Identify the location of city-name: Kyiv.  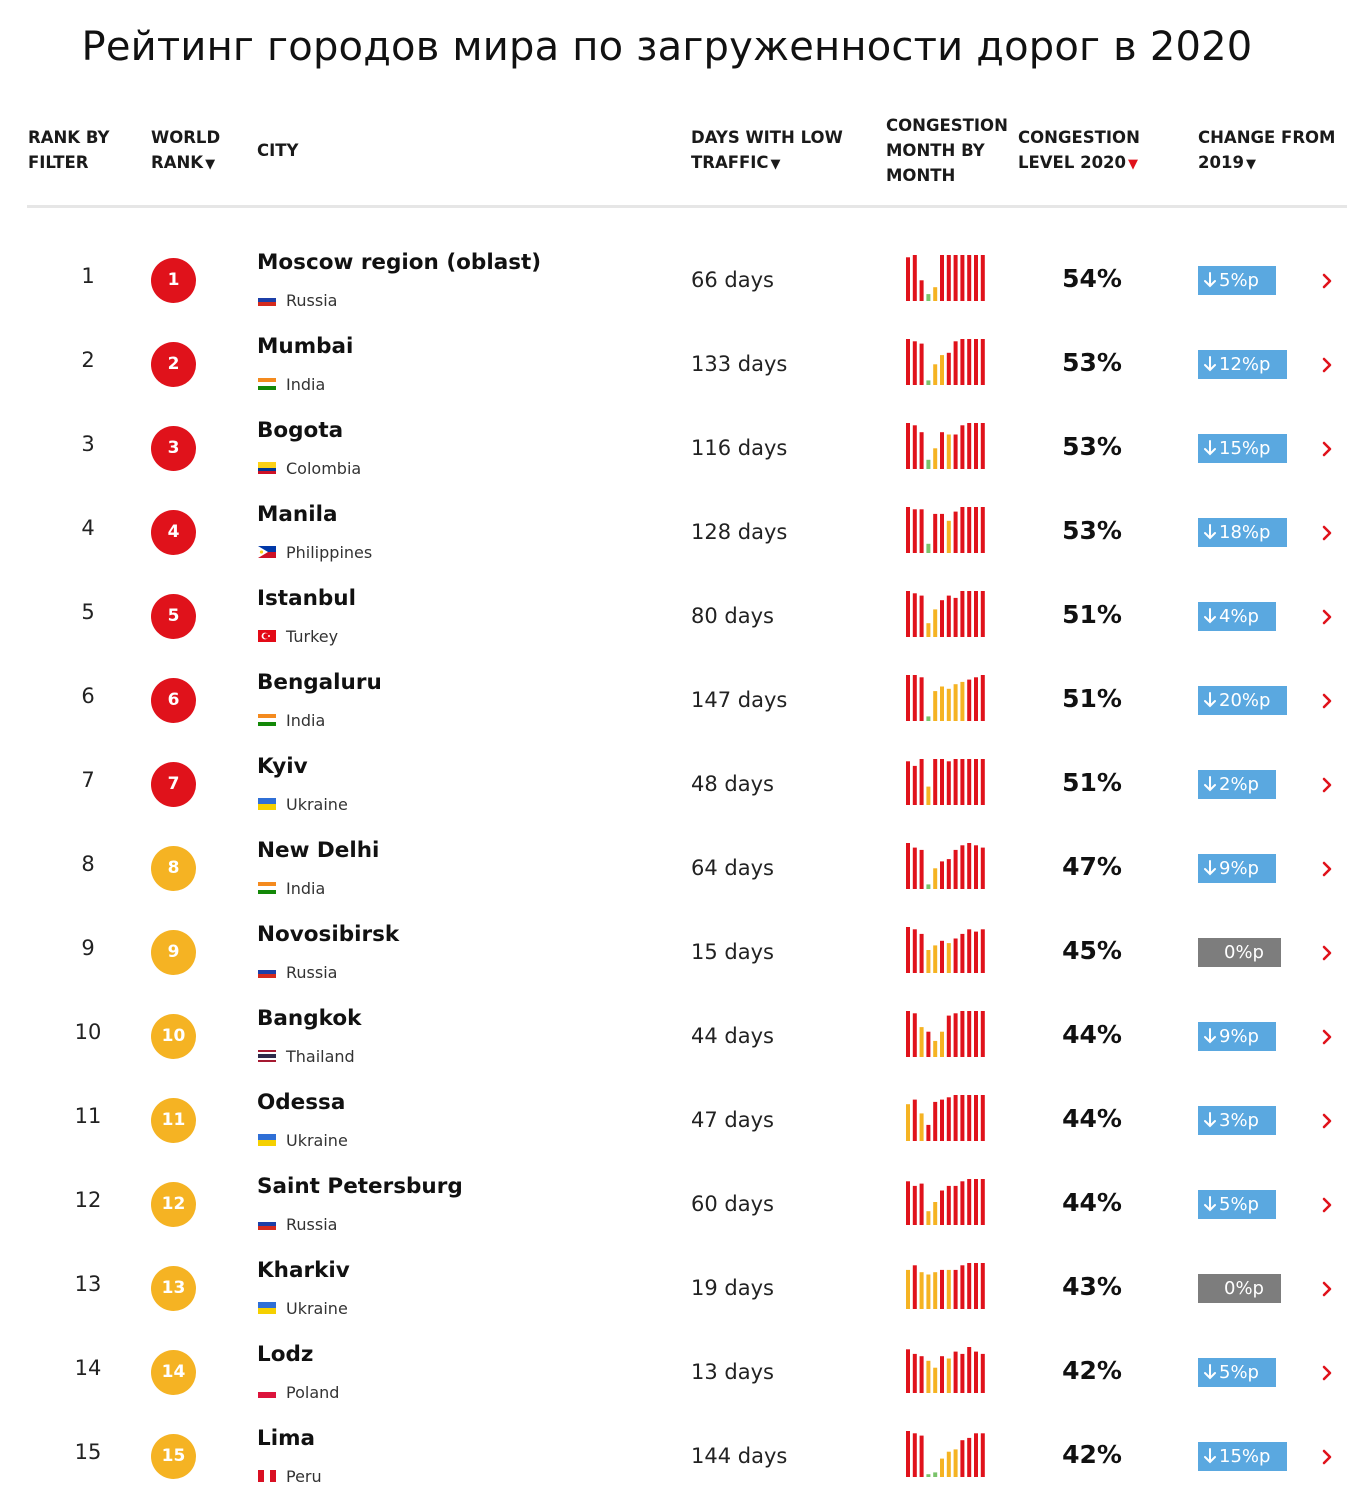
(282, 766).